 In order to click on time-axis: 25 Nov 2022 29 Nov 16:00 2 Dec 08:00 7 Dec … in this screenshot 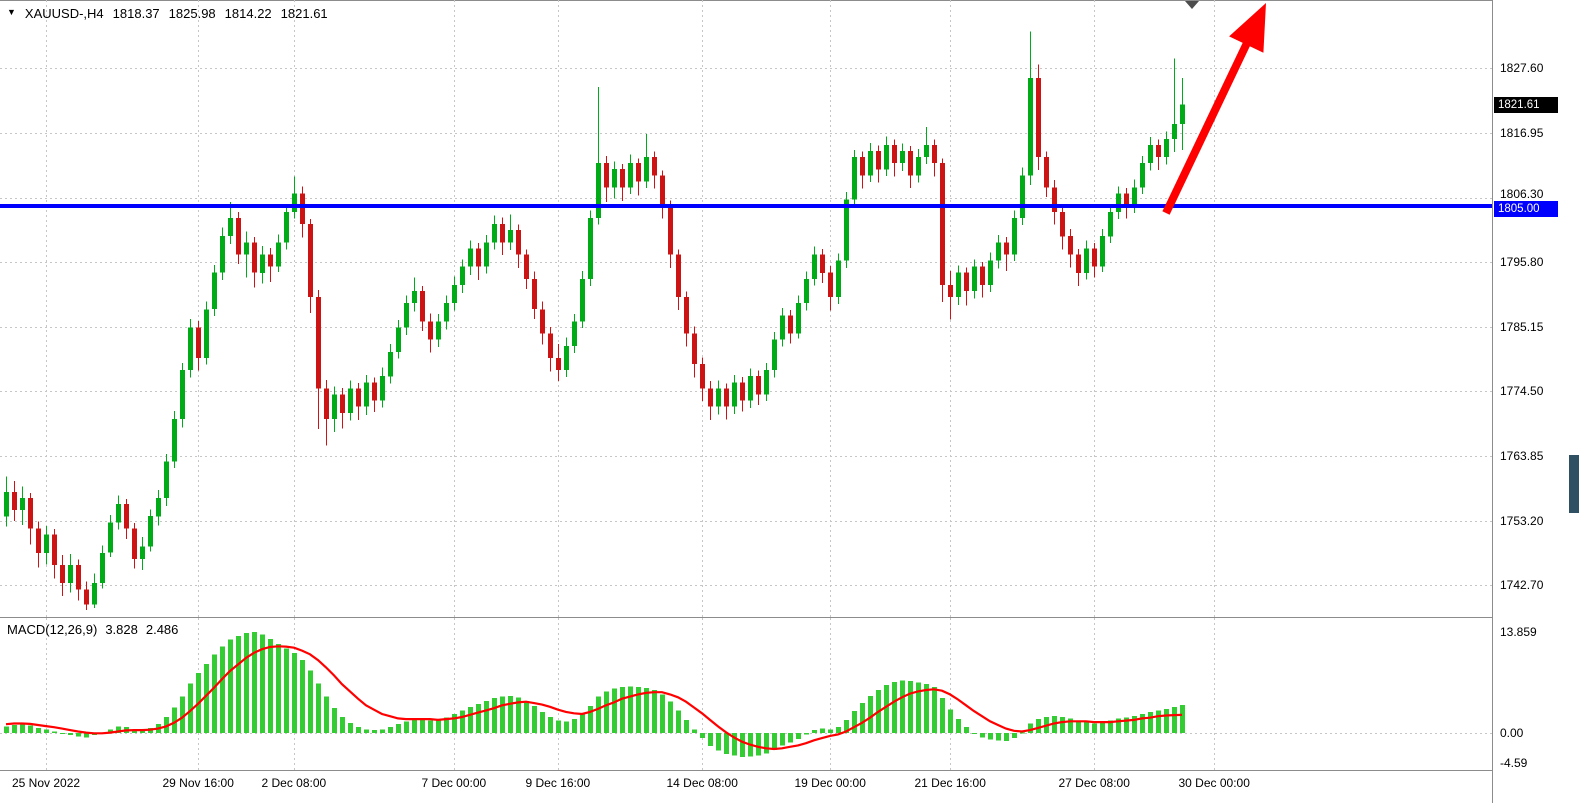, I will do `click(746, 787)`.